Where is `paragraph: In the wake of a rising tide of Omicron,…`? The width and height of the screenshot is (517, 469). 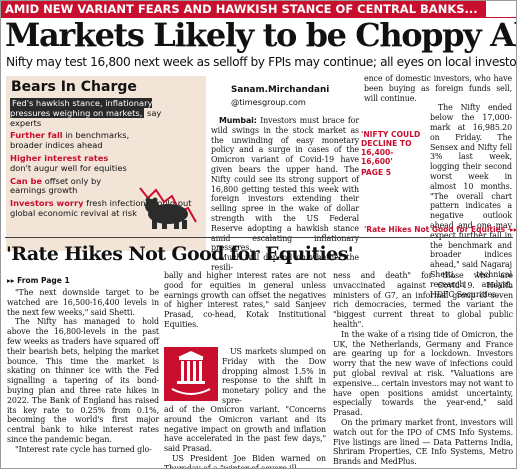
paragraph: In the wake of a rising tide of Omicron,… is located at coordinates (423, 373).